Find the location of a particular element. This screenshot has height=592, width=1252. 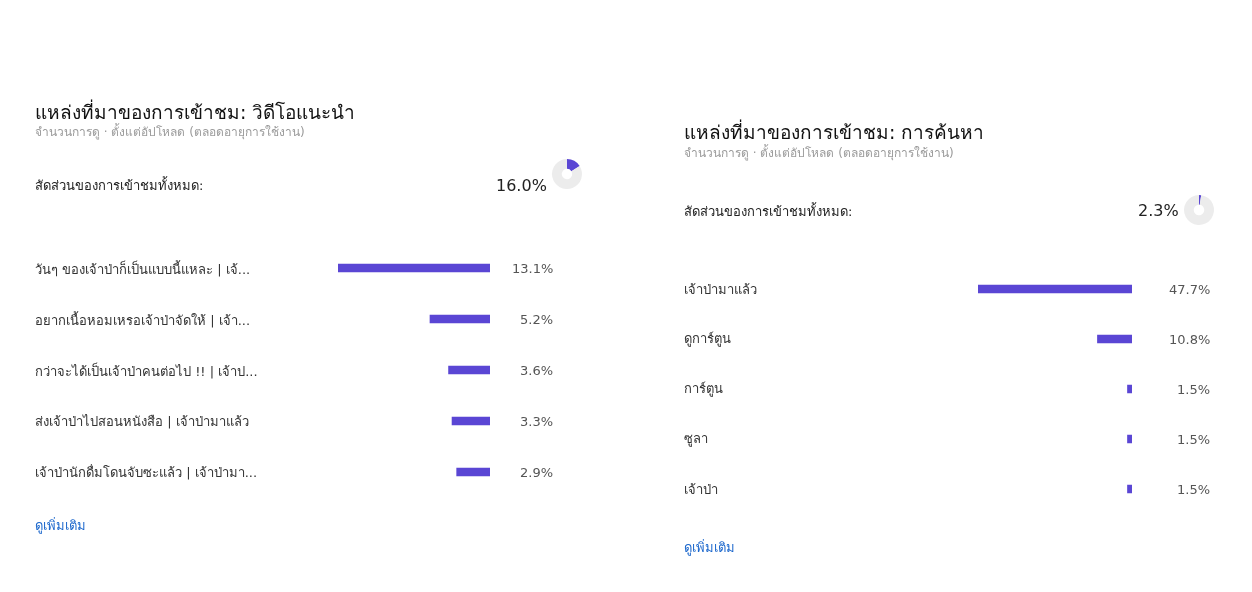

text: 2.3% is located at coordinates (1158, 210).